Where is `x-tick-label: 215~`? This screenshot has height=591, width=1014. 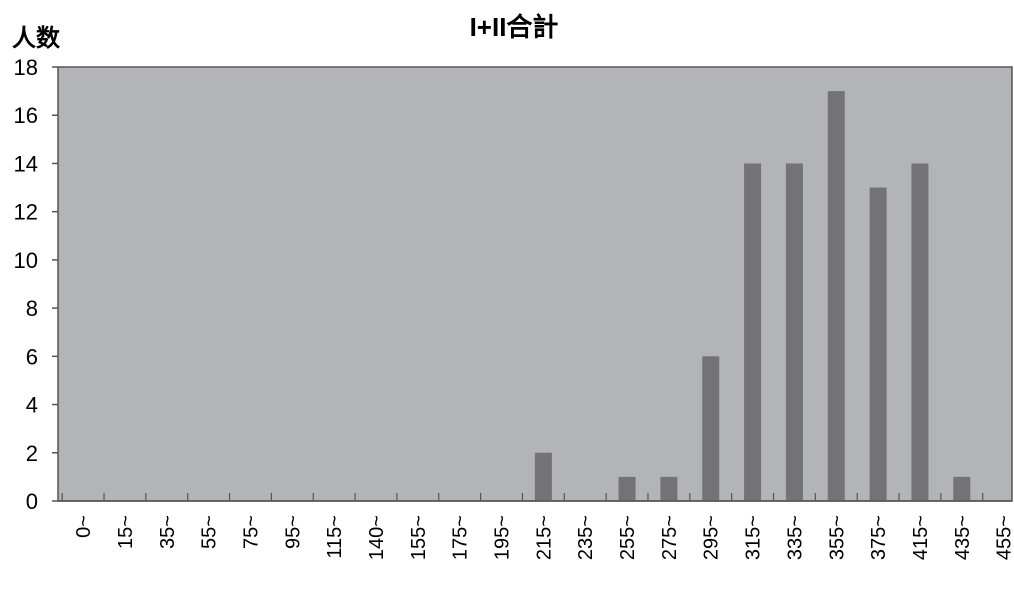
x-tick-label: 215~ is located at coordinates (544, 537).